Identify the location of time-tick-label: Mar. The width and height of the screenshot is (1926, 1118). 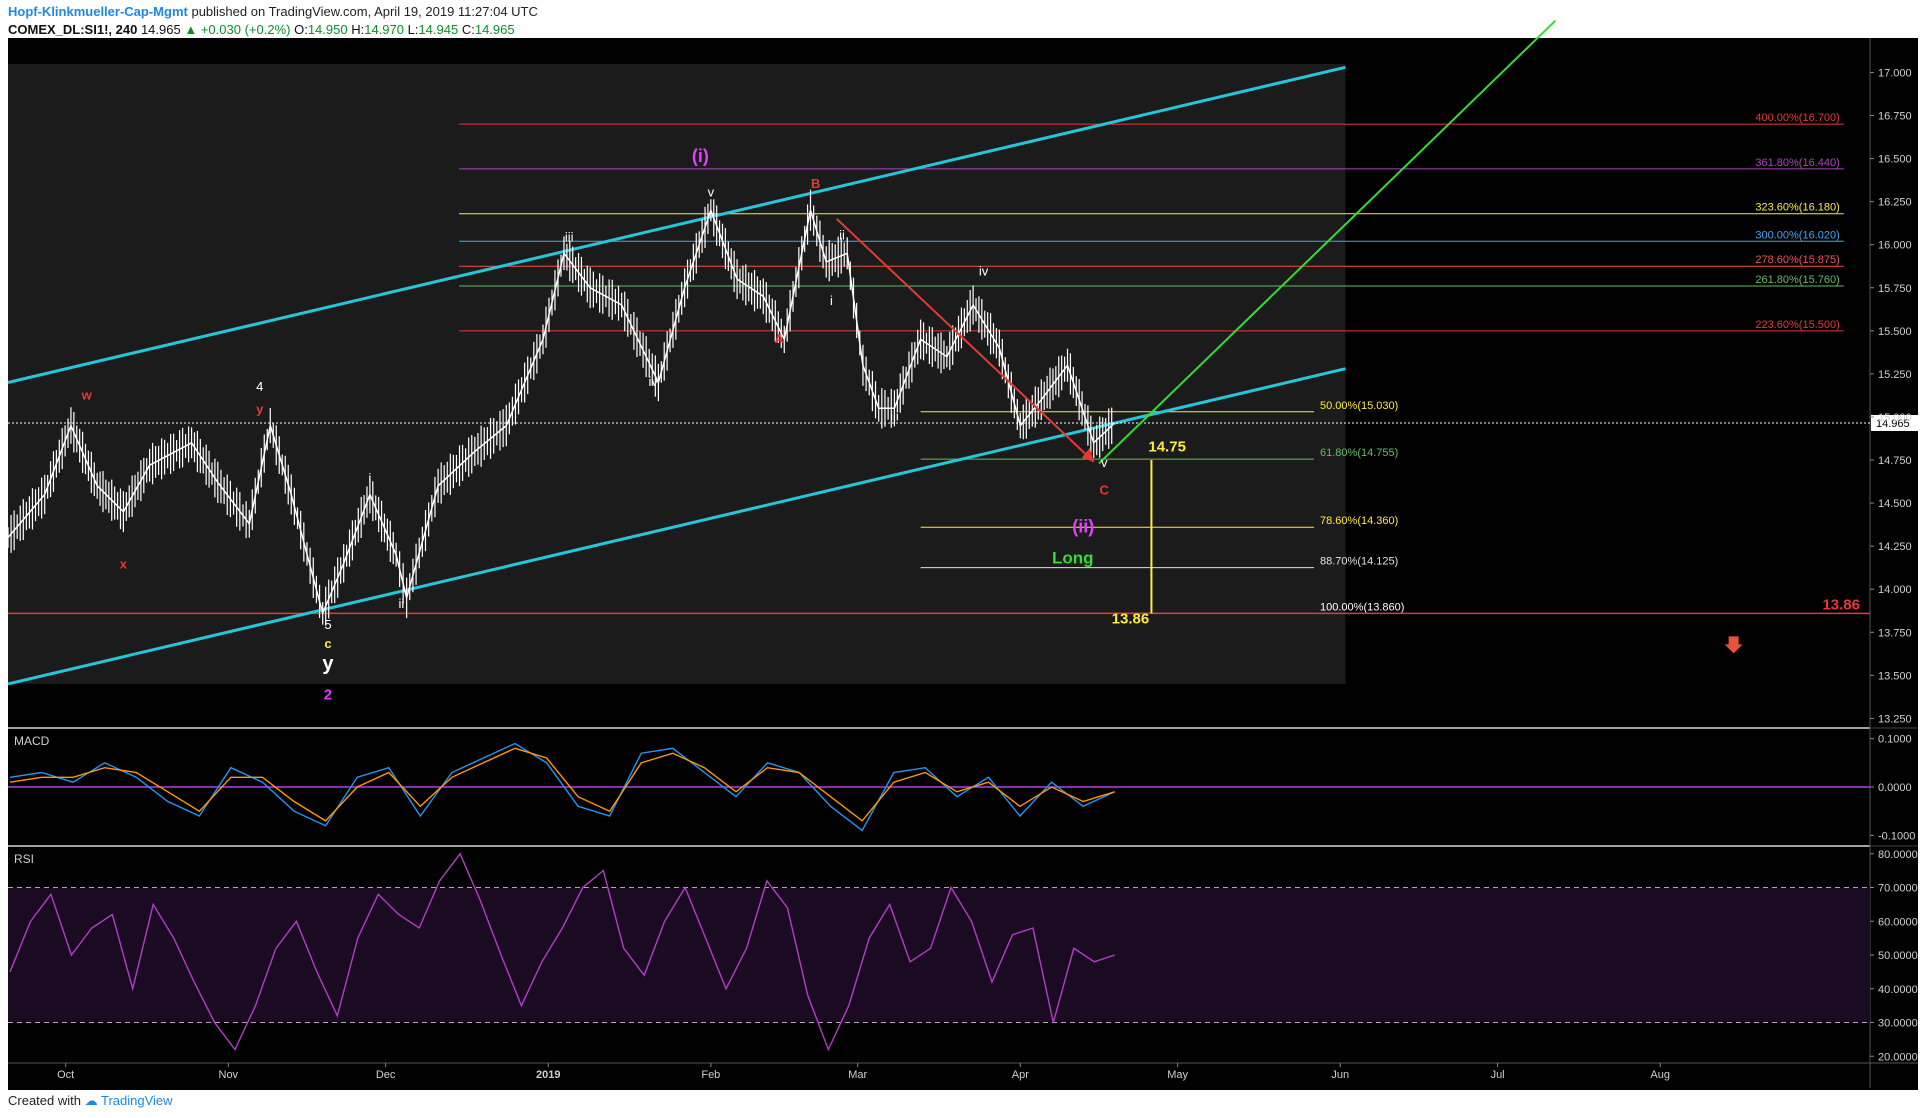
(857, 1075).